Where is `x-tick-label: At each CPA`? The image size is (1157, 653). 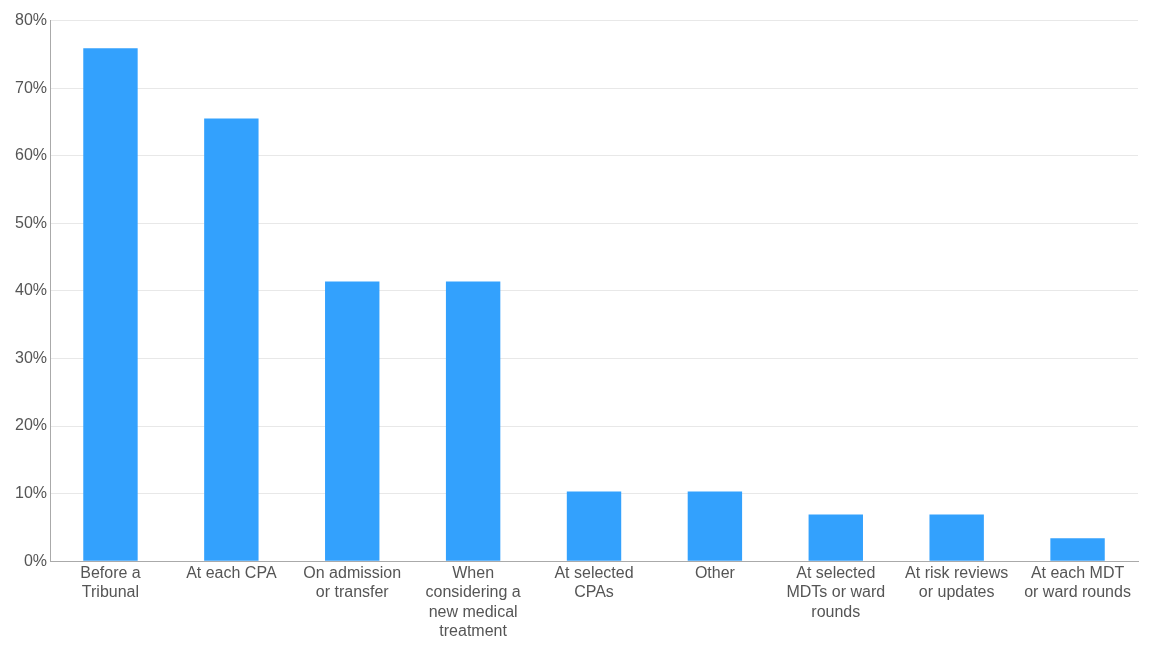
x-tick-label: At each CPA is located at coordinates (231, 573).